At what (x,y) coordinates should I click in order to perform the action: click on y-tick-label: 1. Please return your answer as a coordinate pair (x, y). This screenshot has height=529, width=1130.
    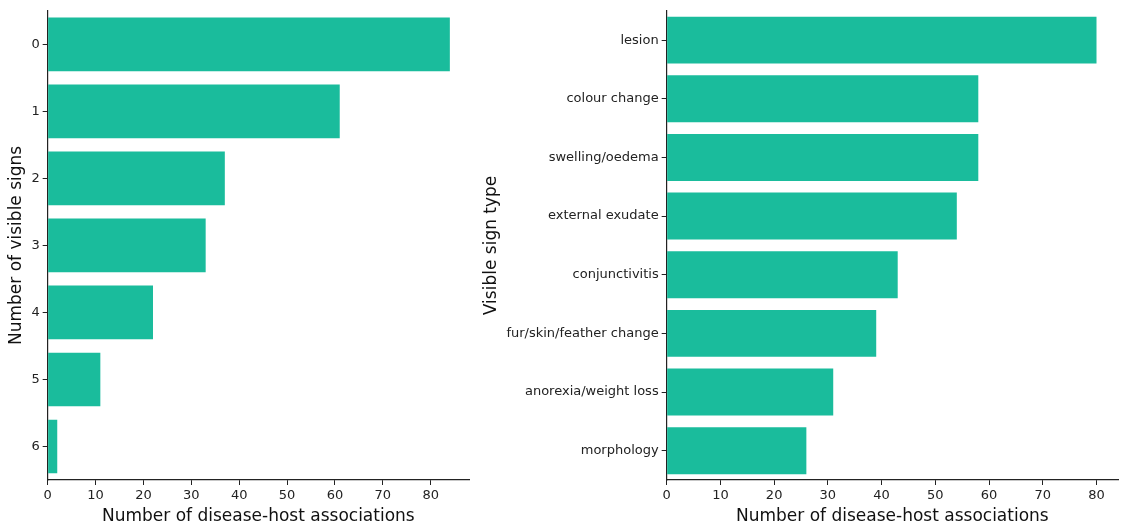
    Looking at the image, I should click on (35, 110).